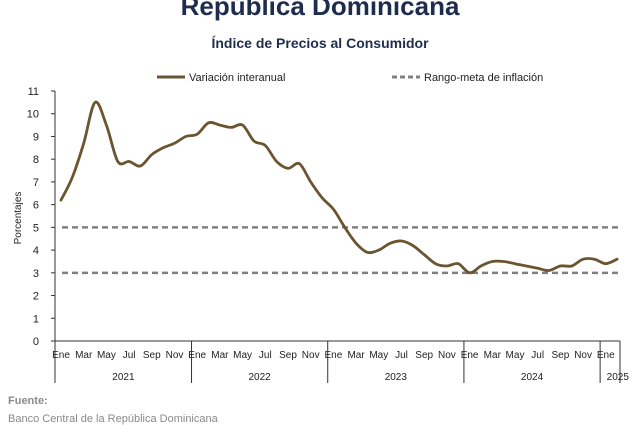  What do you see at coordinates (237, 78) in the screenshot?
I see `legend-label-variacion: Variación interanual` at bounding box center [237, 78].